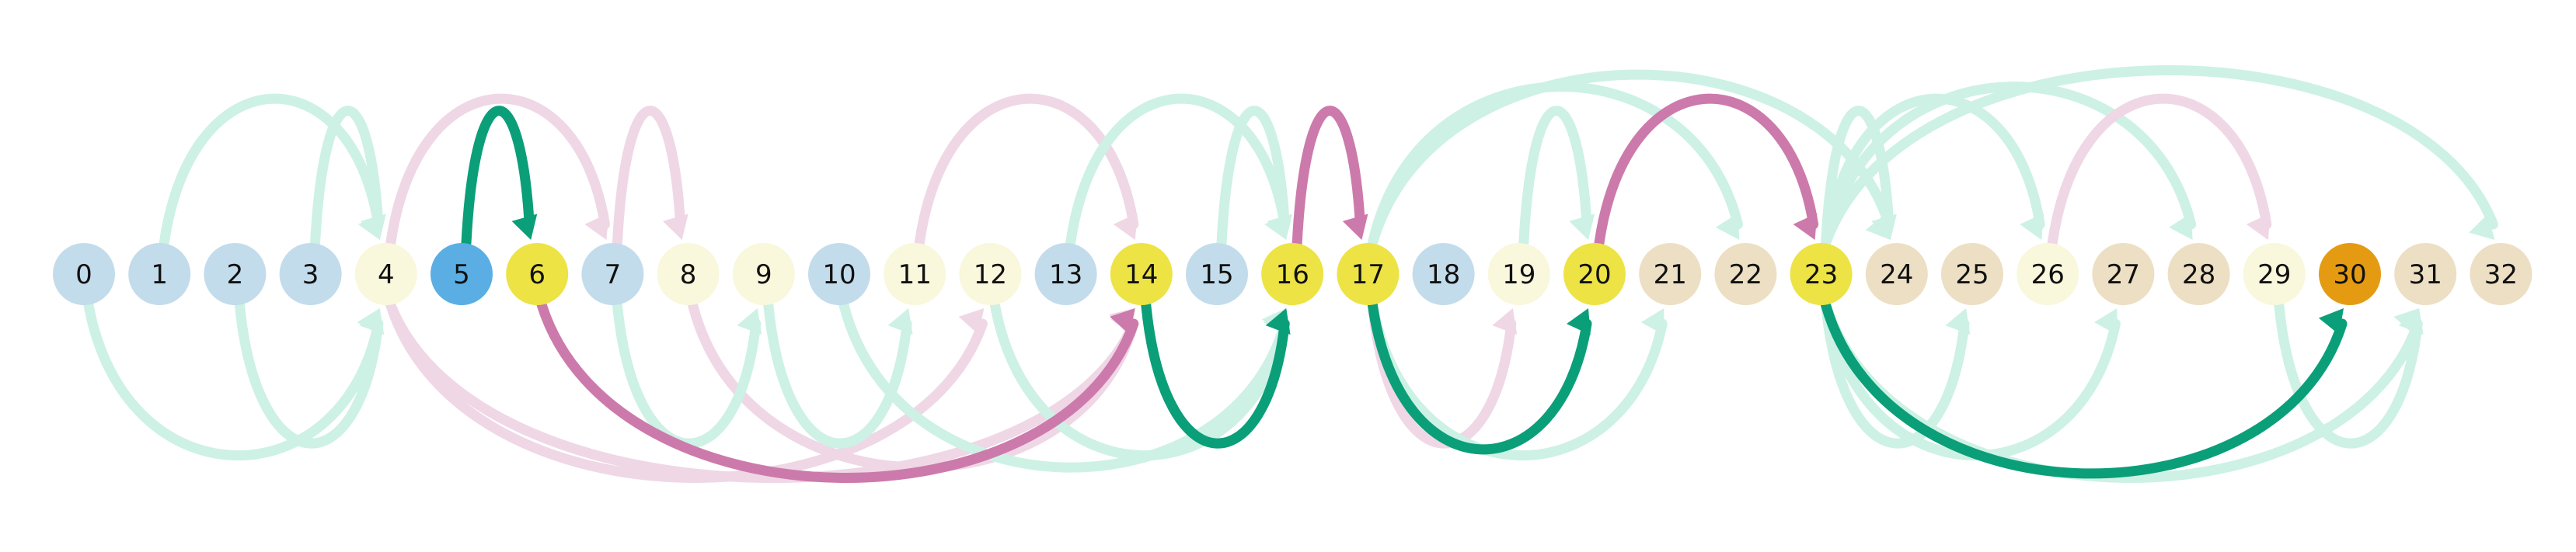 The height and width of the screenshot is (552, 2576). I want to click on node-6-label: 6, so click(537, 274).